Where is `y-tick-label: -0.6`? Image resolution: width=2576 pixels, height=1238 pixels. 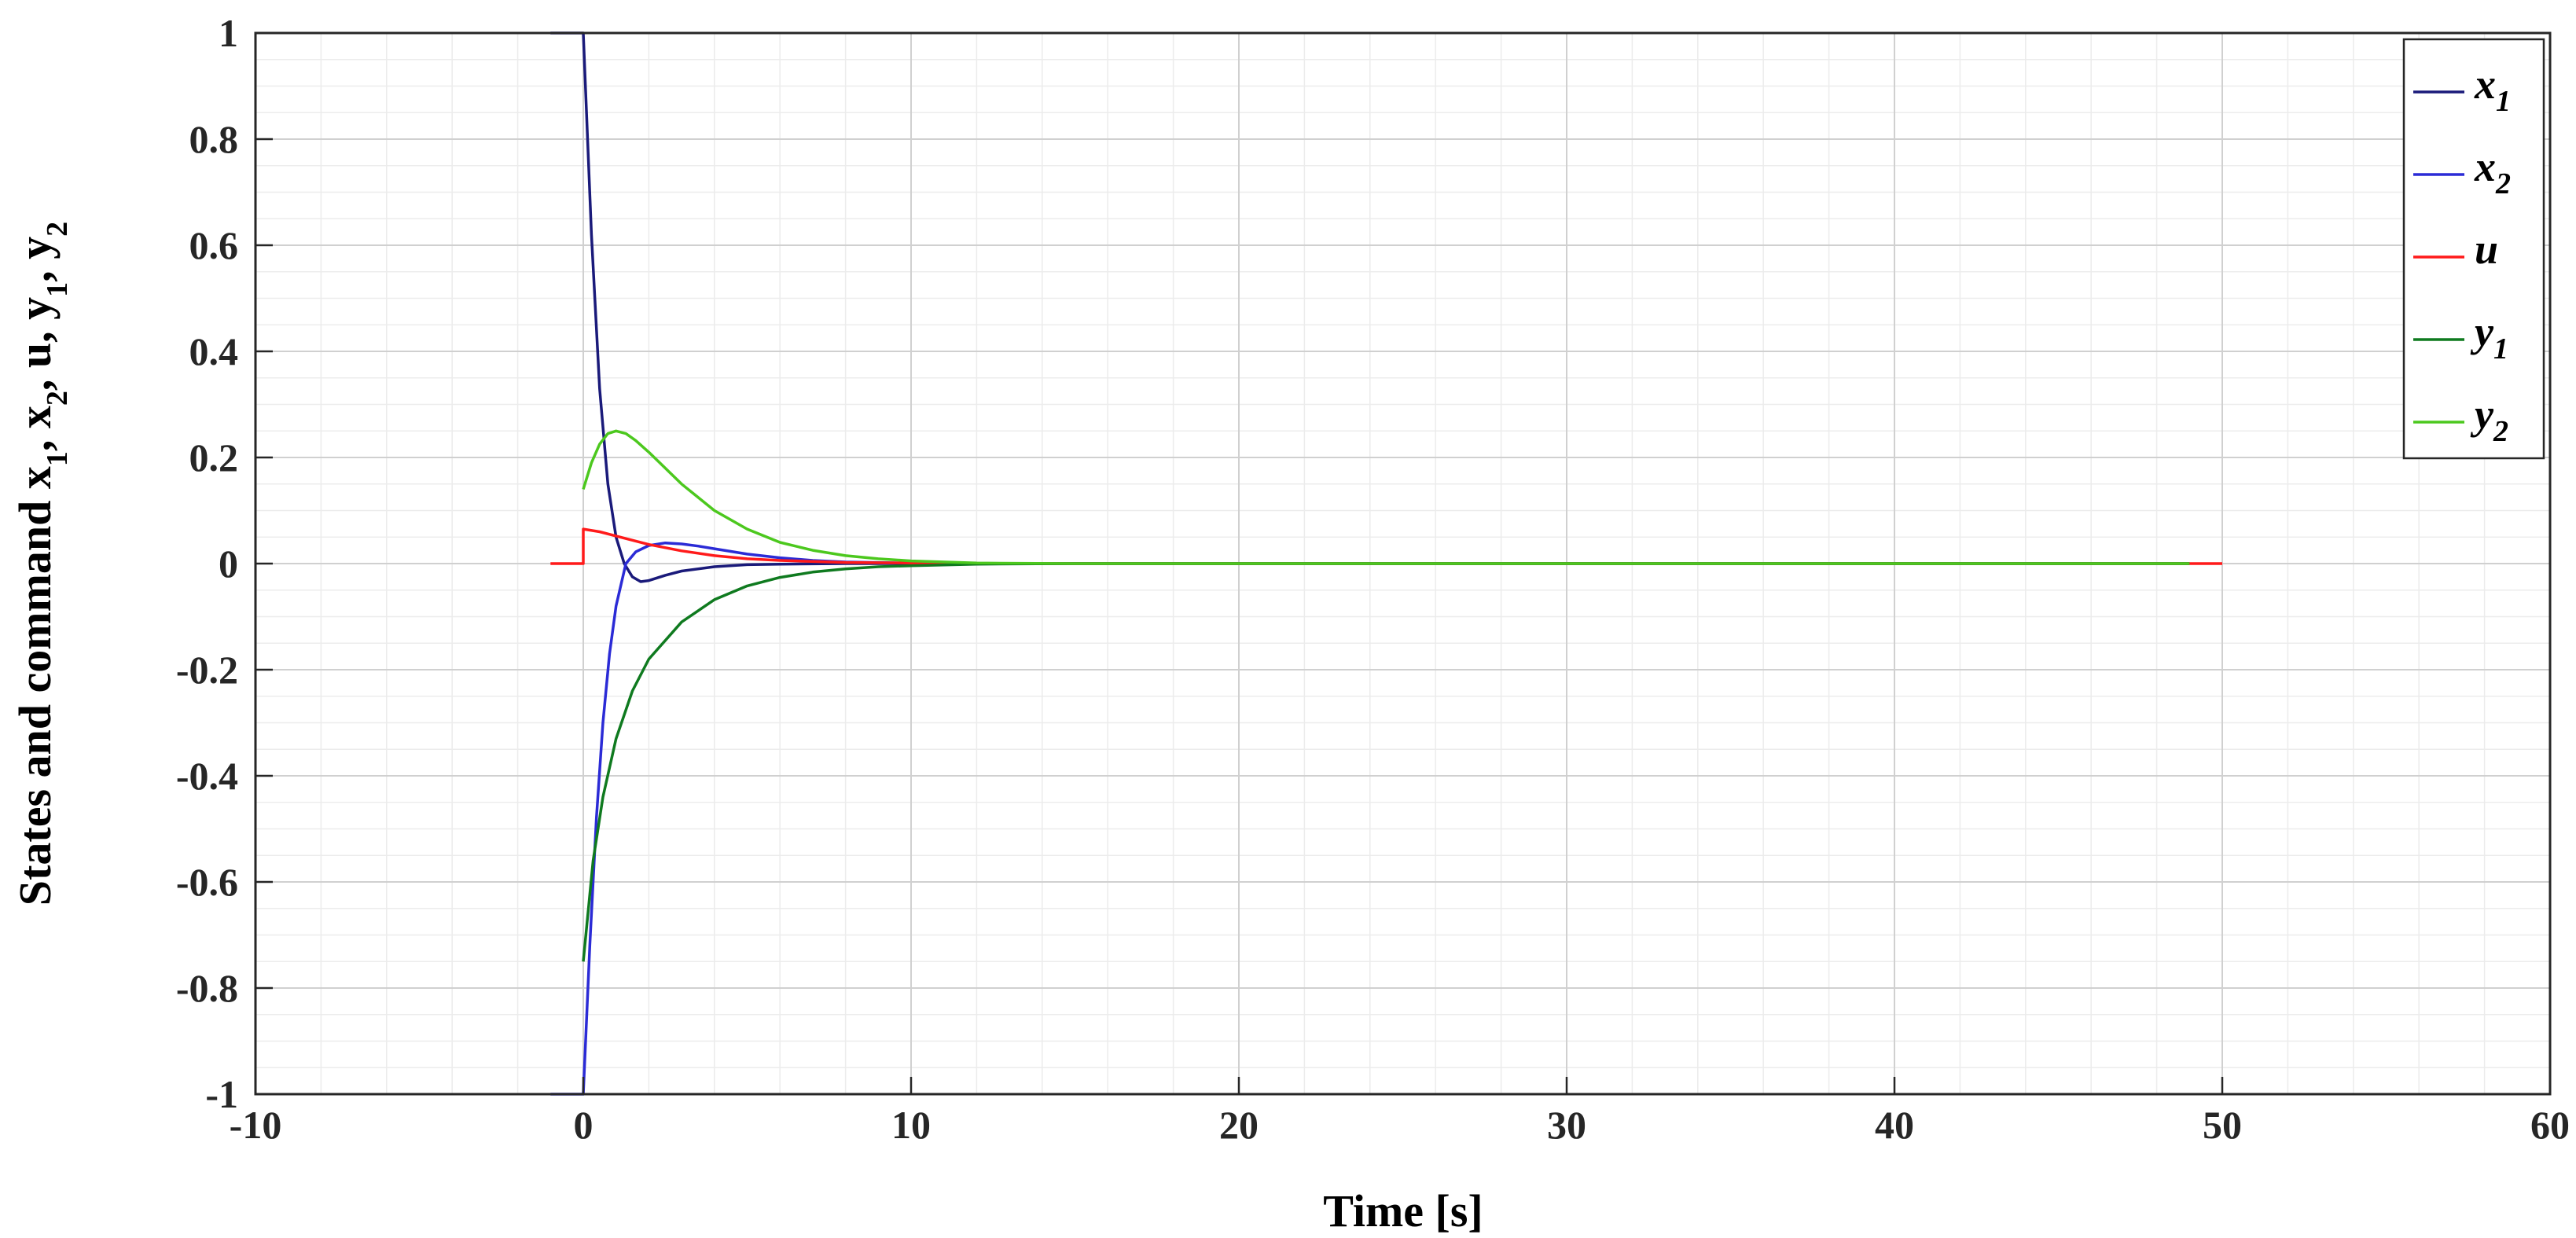 y-tick-label: -0.6 is located at coordinates (207, 882).